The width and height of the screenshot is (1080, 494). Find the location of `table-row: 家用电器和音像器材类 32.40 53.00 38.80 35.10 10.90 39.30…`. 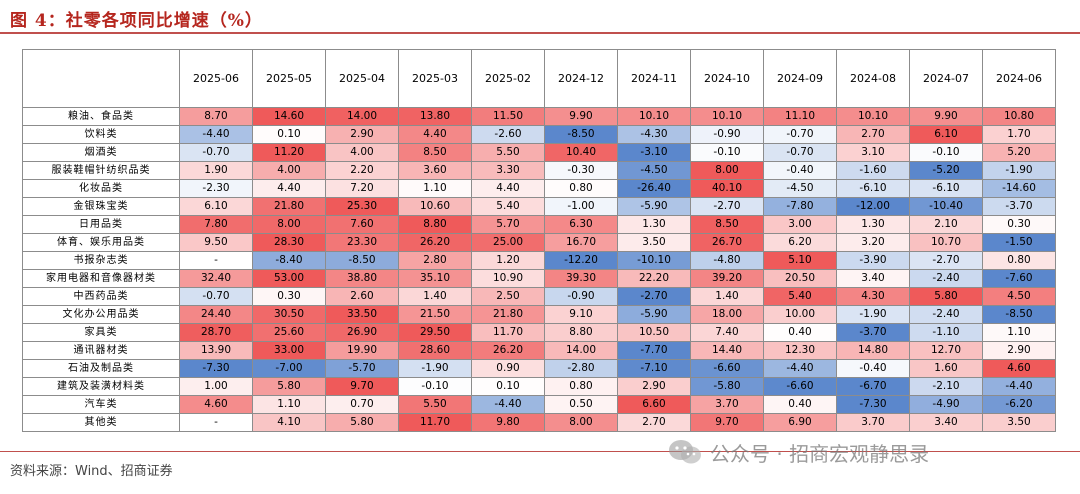

table-row: 家用电器和音像器材类 32.40 53.00 38.80 35.10 10.90 39.30… is located at coordinates (539, 278).